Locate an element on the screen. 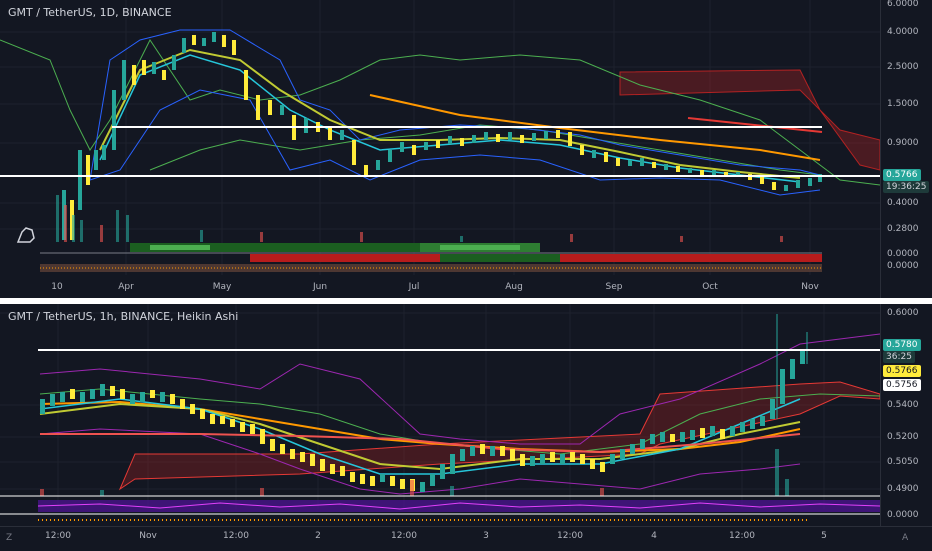 The image size is (932, 551). price-tick: 0.6000 is located at coordinates (903, 313).